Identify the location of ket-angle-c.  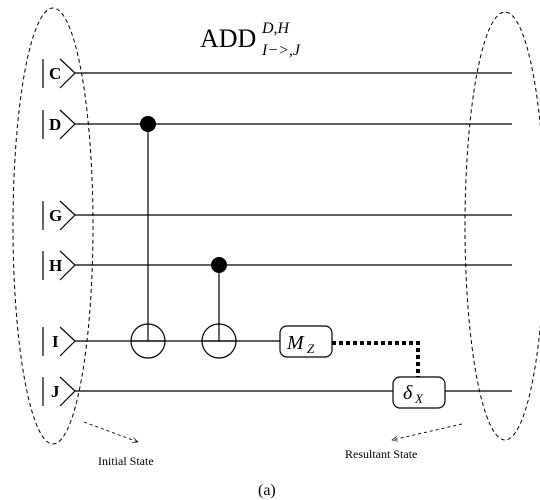
(67, 73).